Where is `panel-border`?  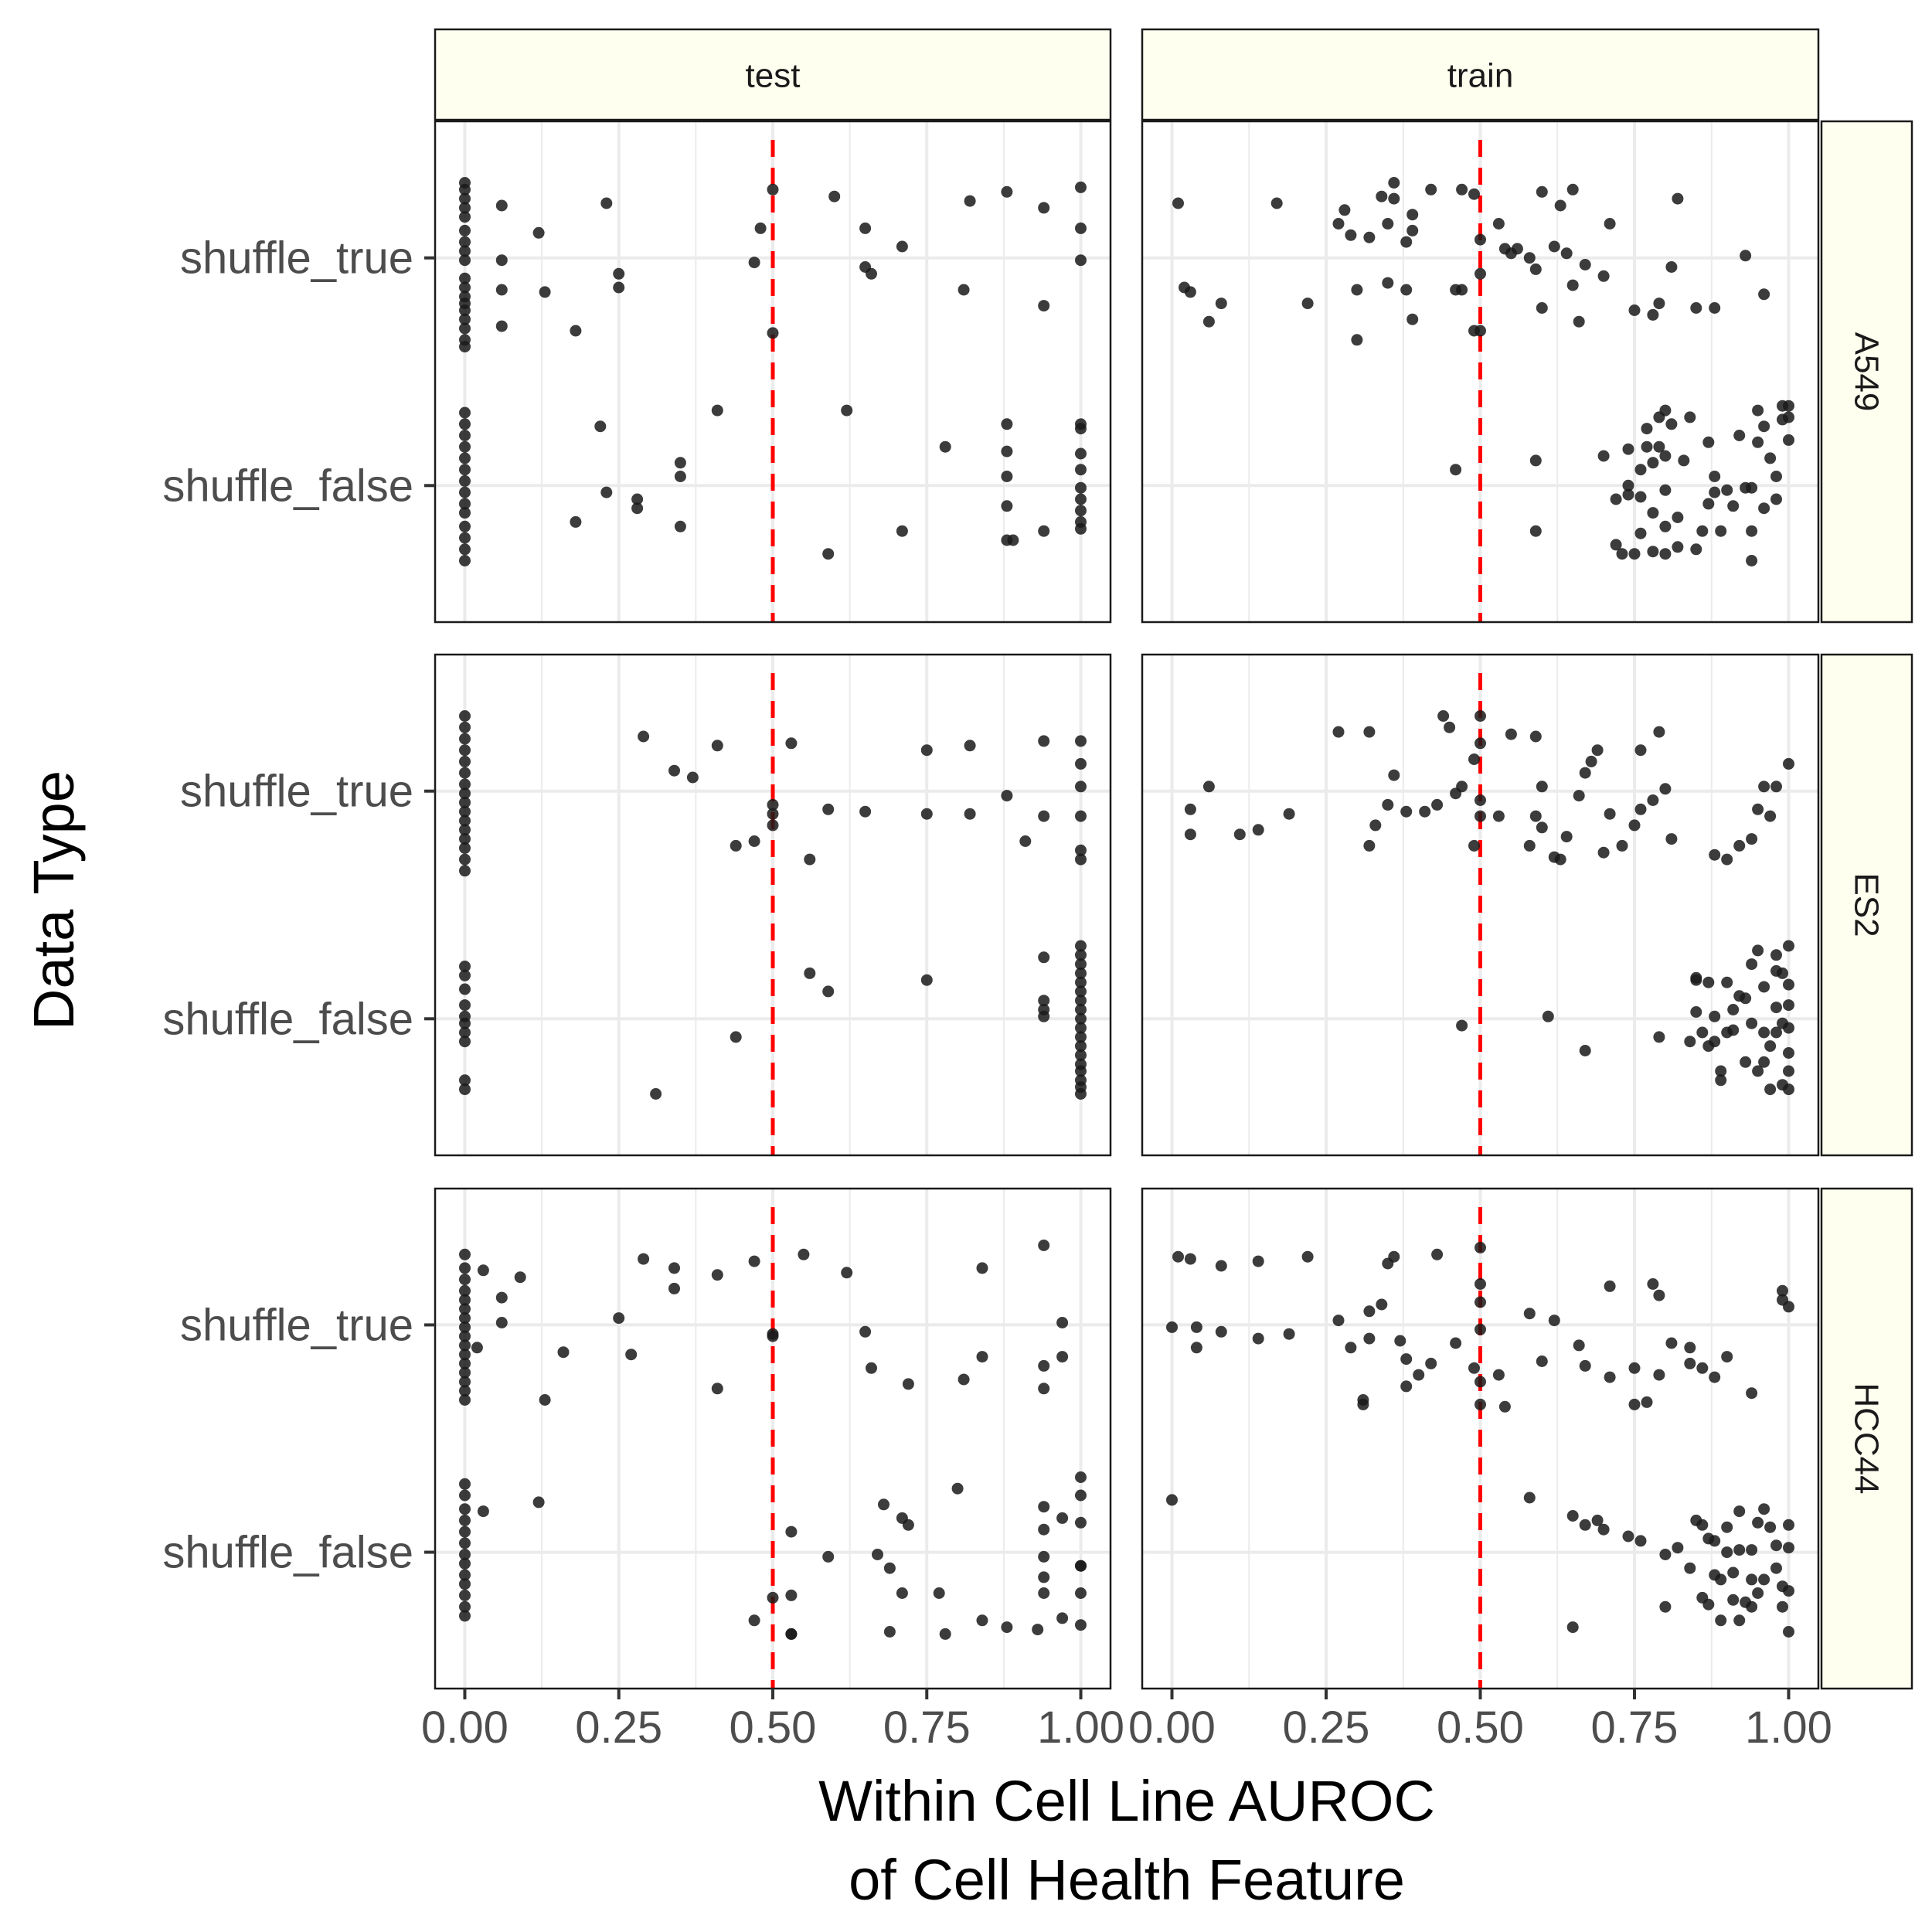 panel-border is located at coordinates (773, 372).